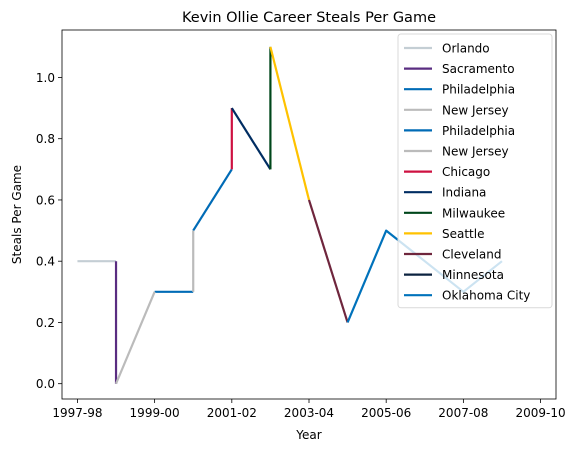 Image resolution: width=573 pixels, height=453 pixels. What do you see at coordinates (308, 435) in the screenshot?
I see `x-axis-label: Year` at bounding box center [308, 435].